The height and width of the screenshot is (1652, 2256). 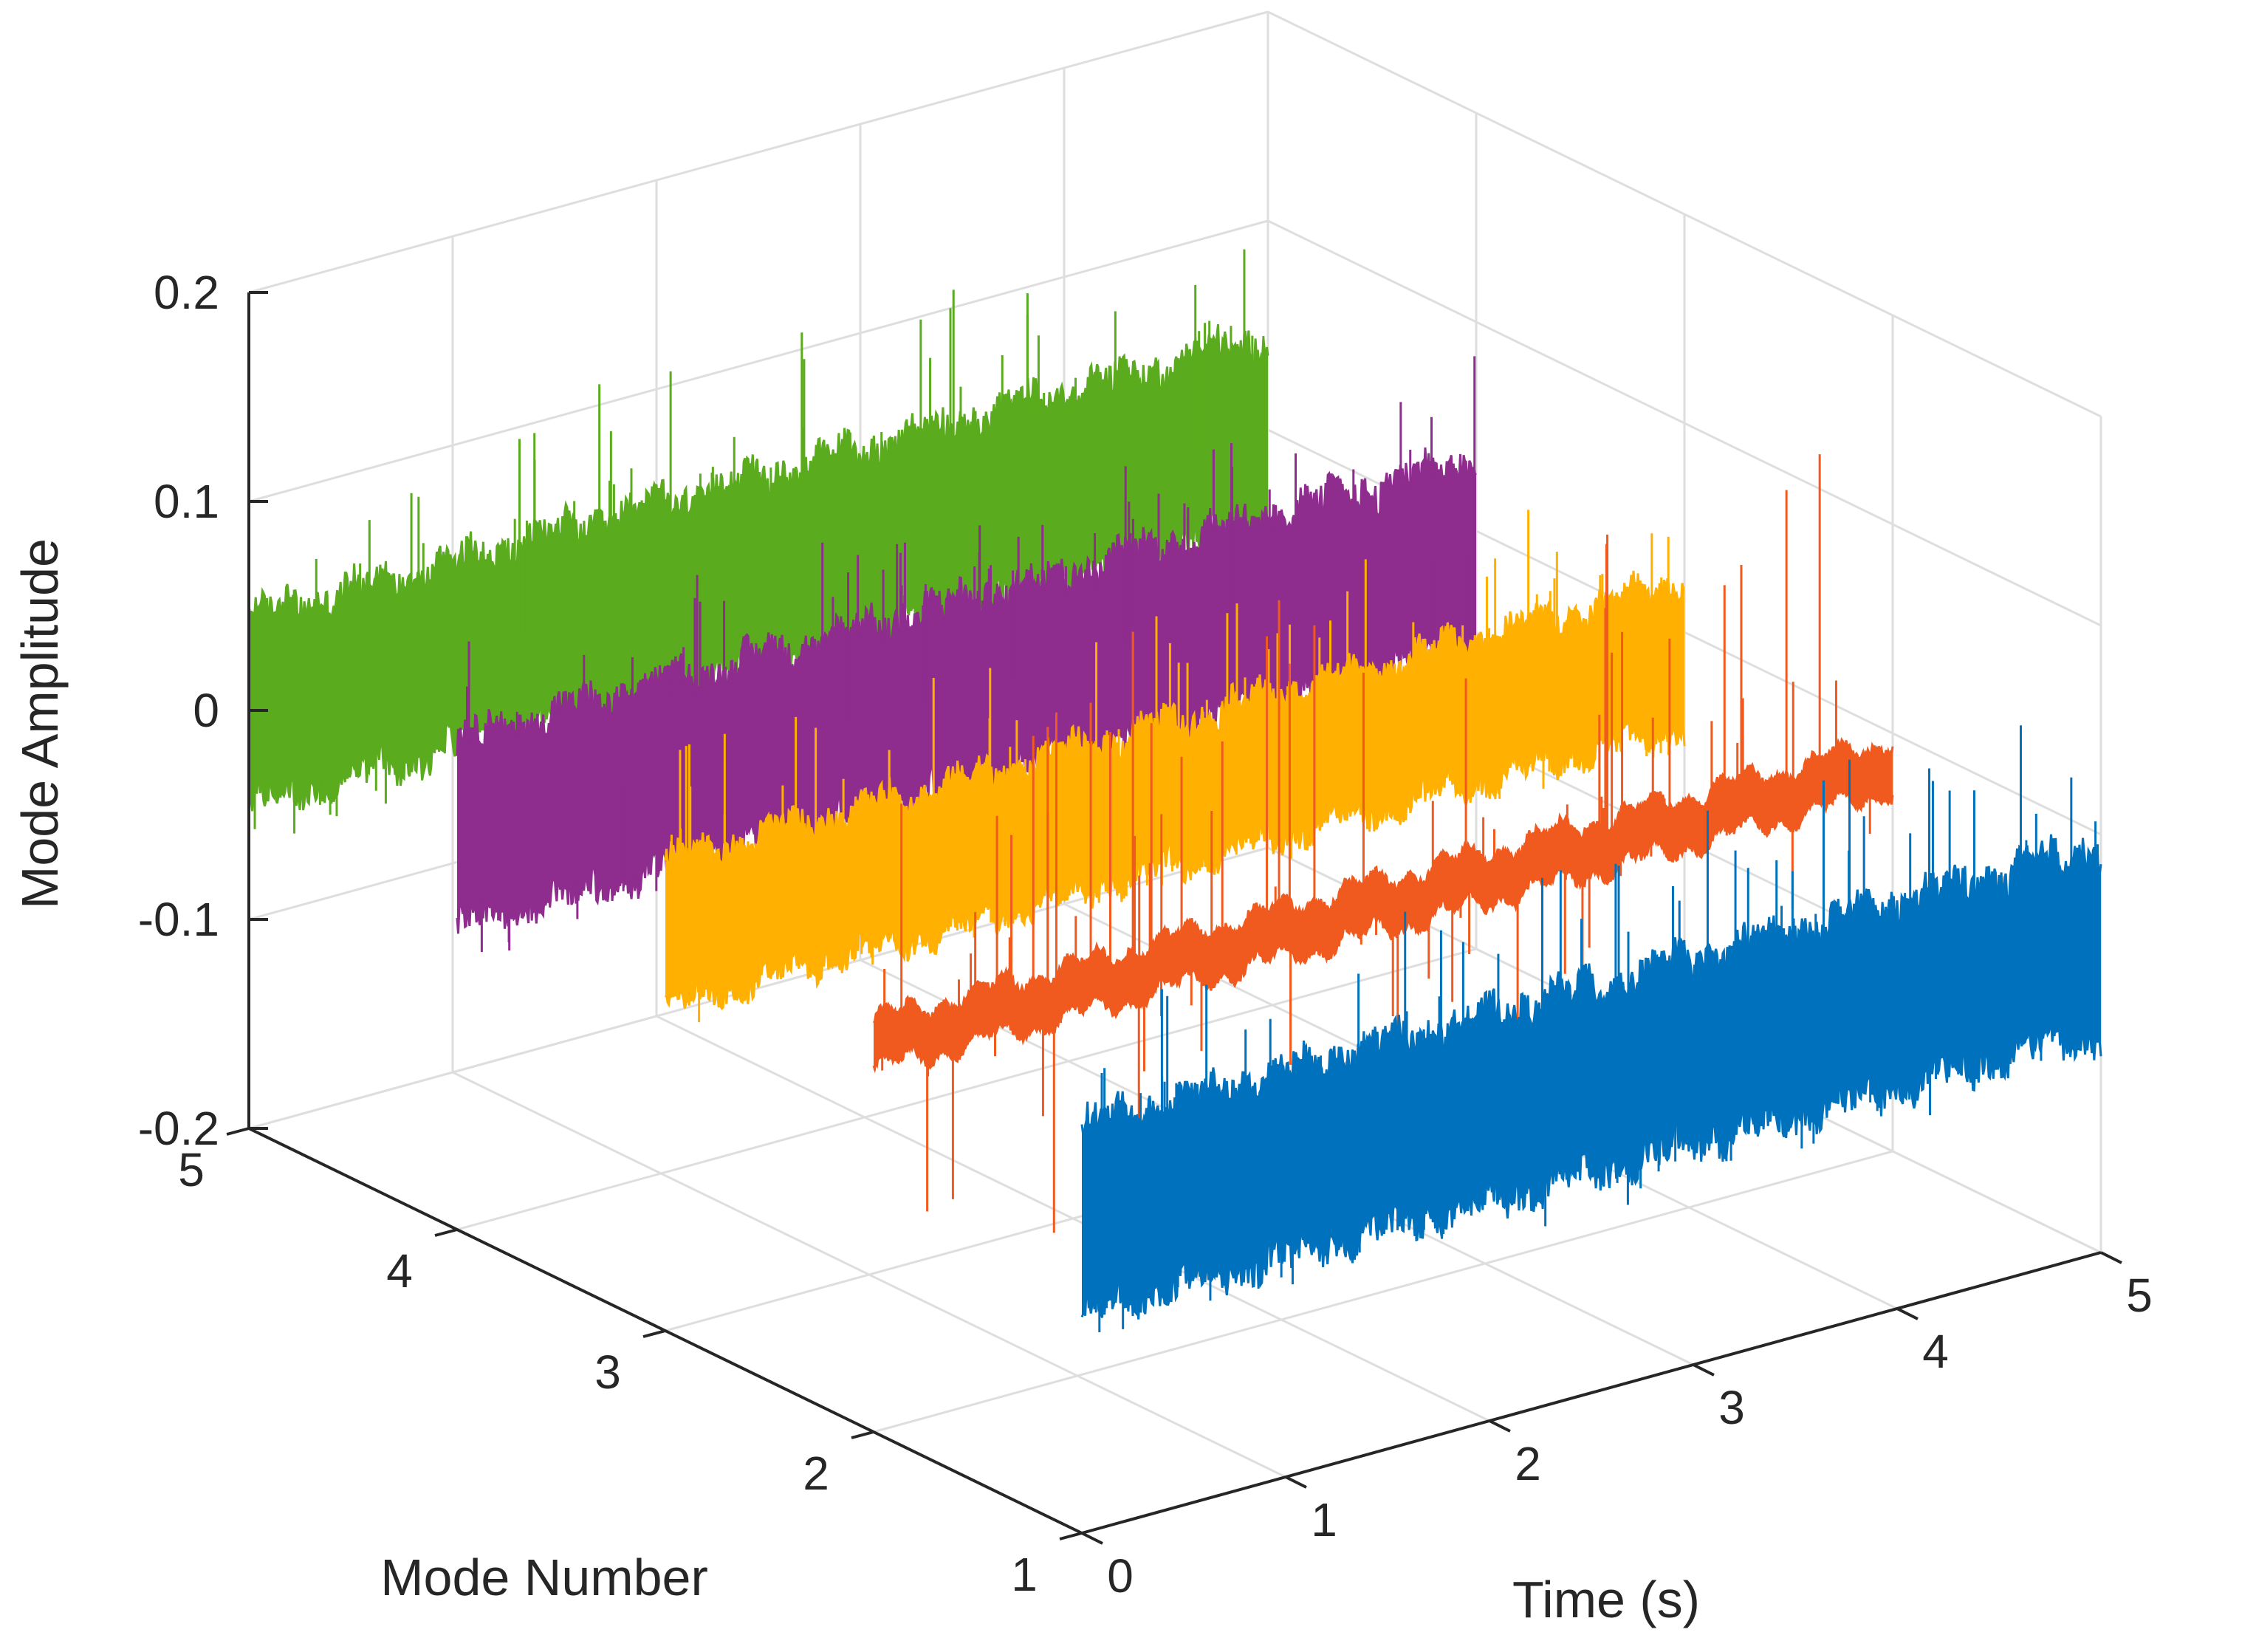 What do you see at coordinates (1606, 1599) in the screenshot?
I see `x-axis-label: Time (s)` at bounding box center [1606, 1599].